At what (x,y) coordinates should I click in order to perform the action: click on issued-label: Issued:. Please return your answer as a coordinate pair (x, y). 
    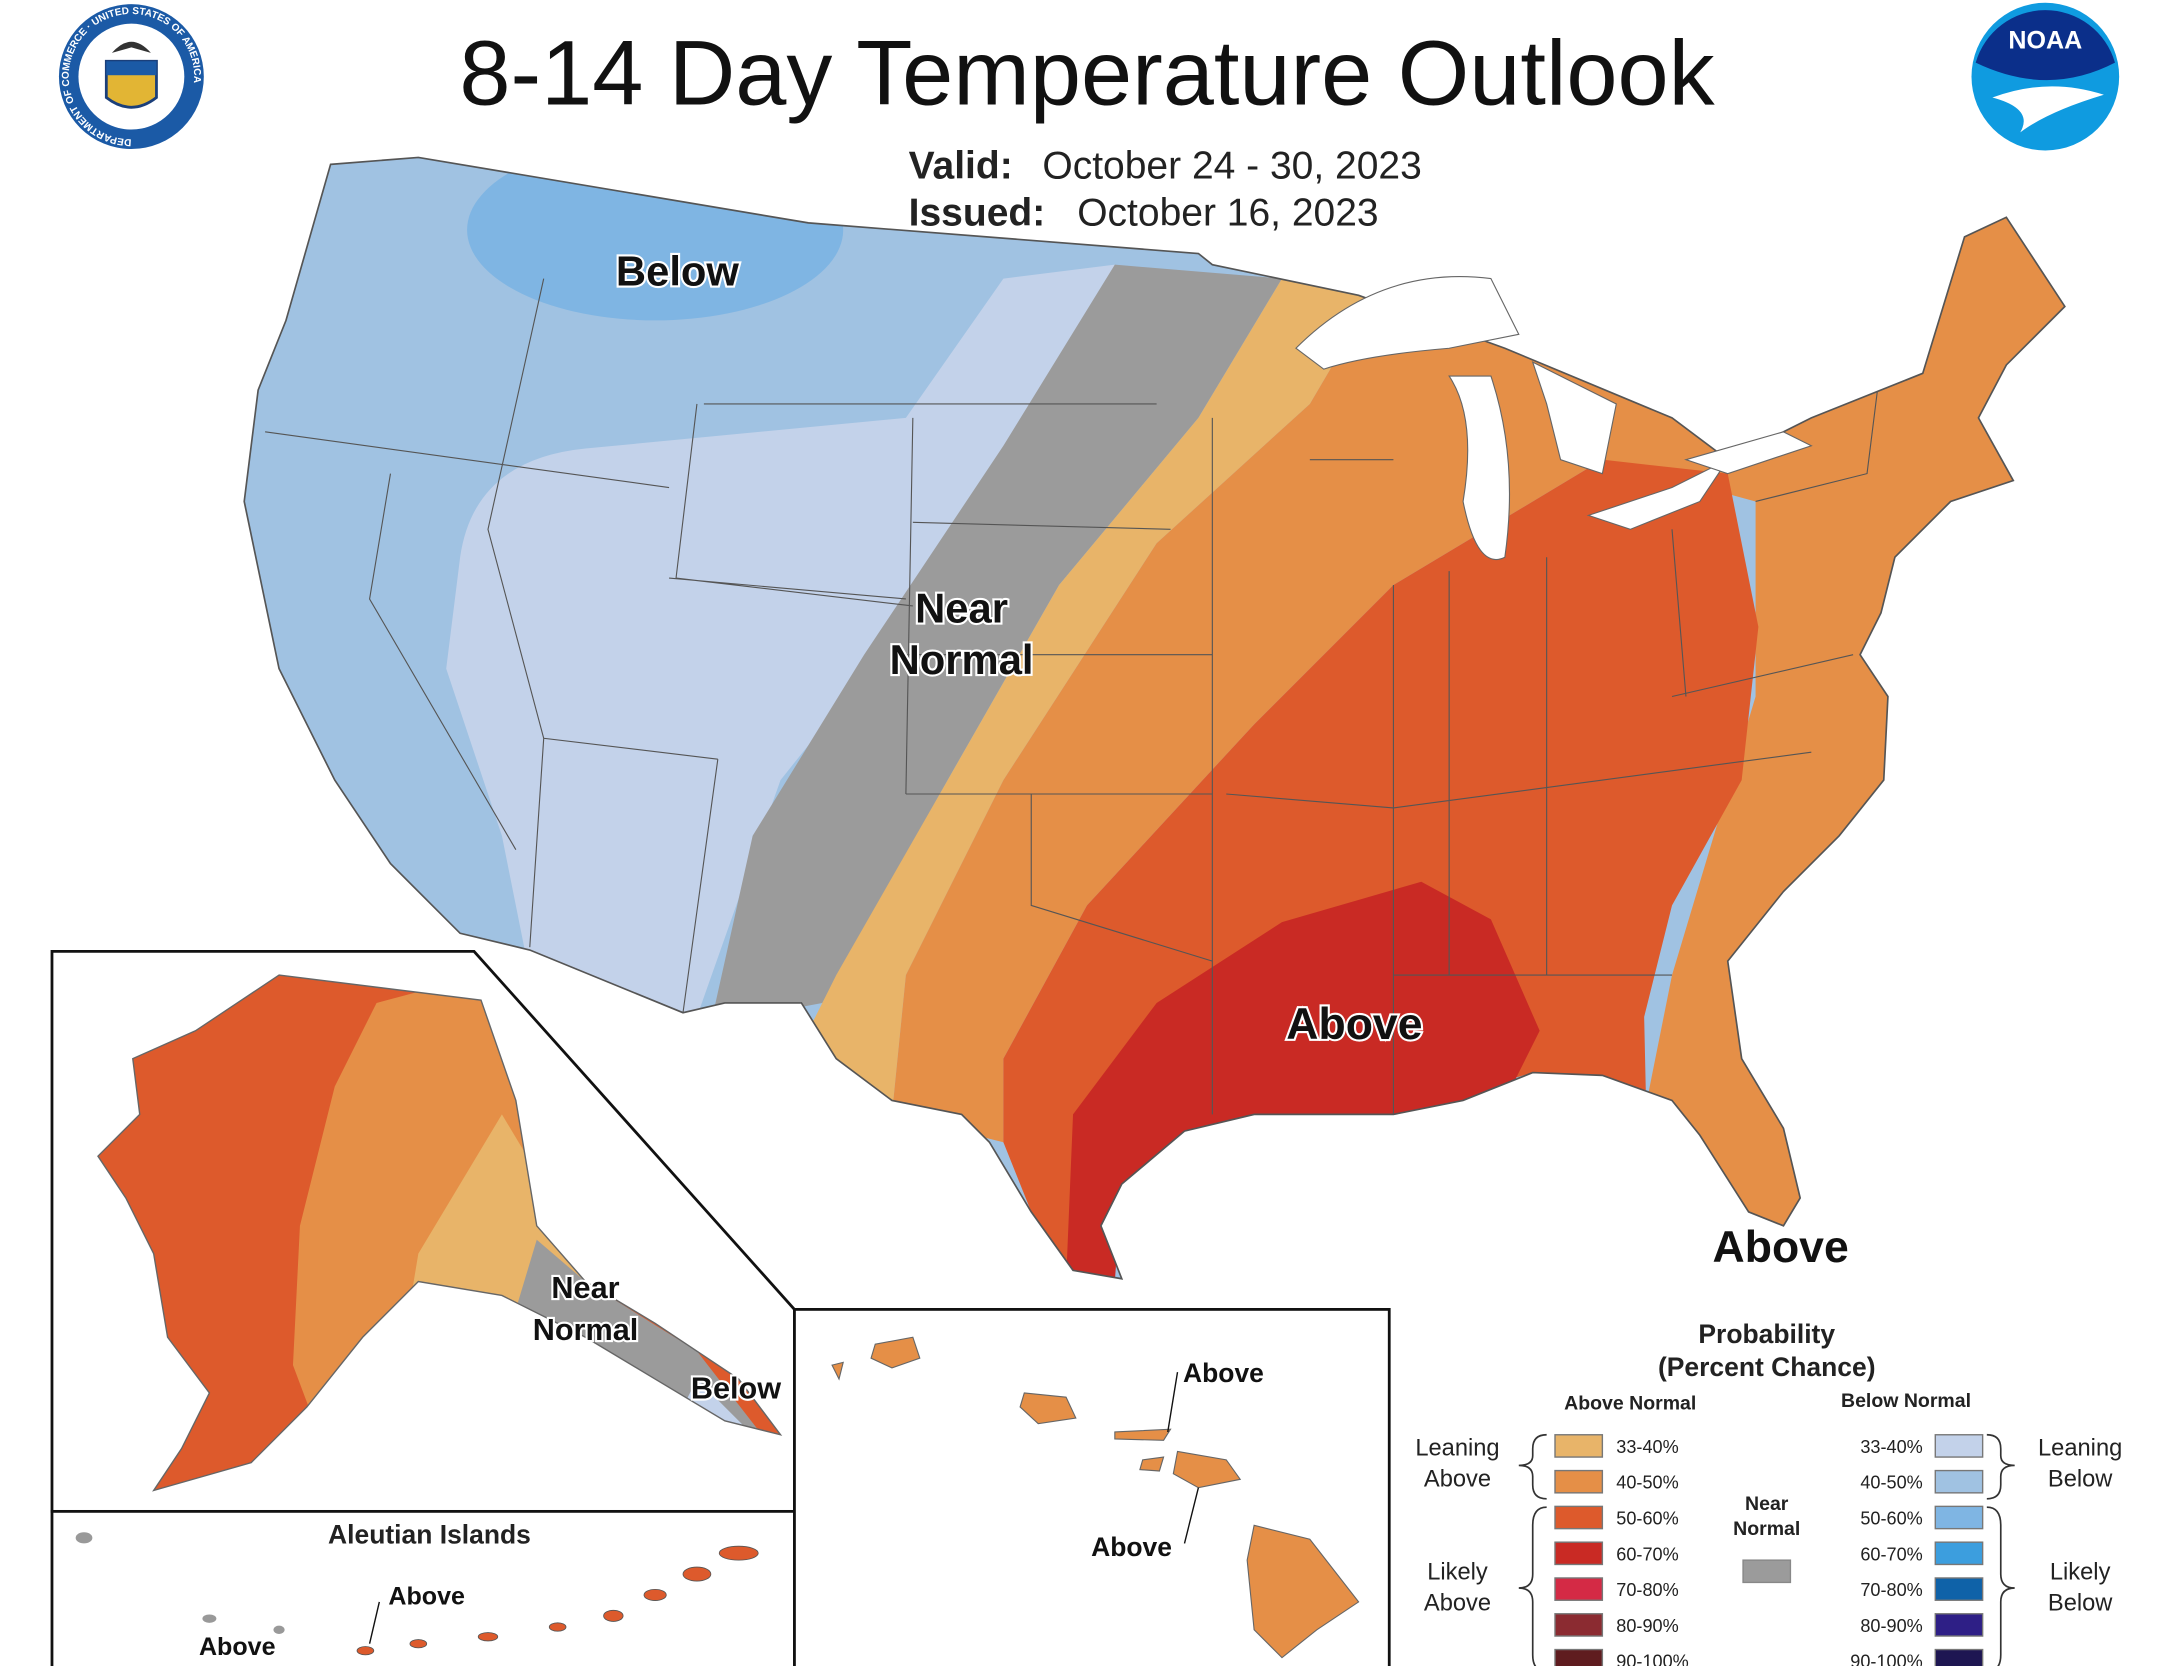
    Looking at the image, I should click on (977, 213).